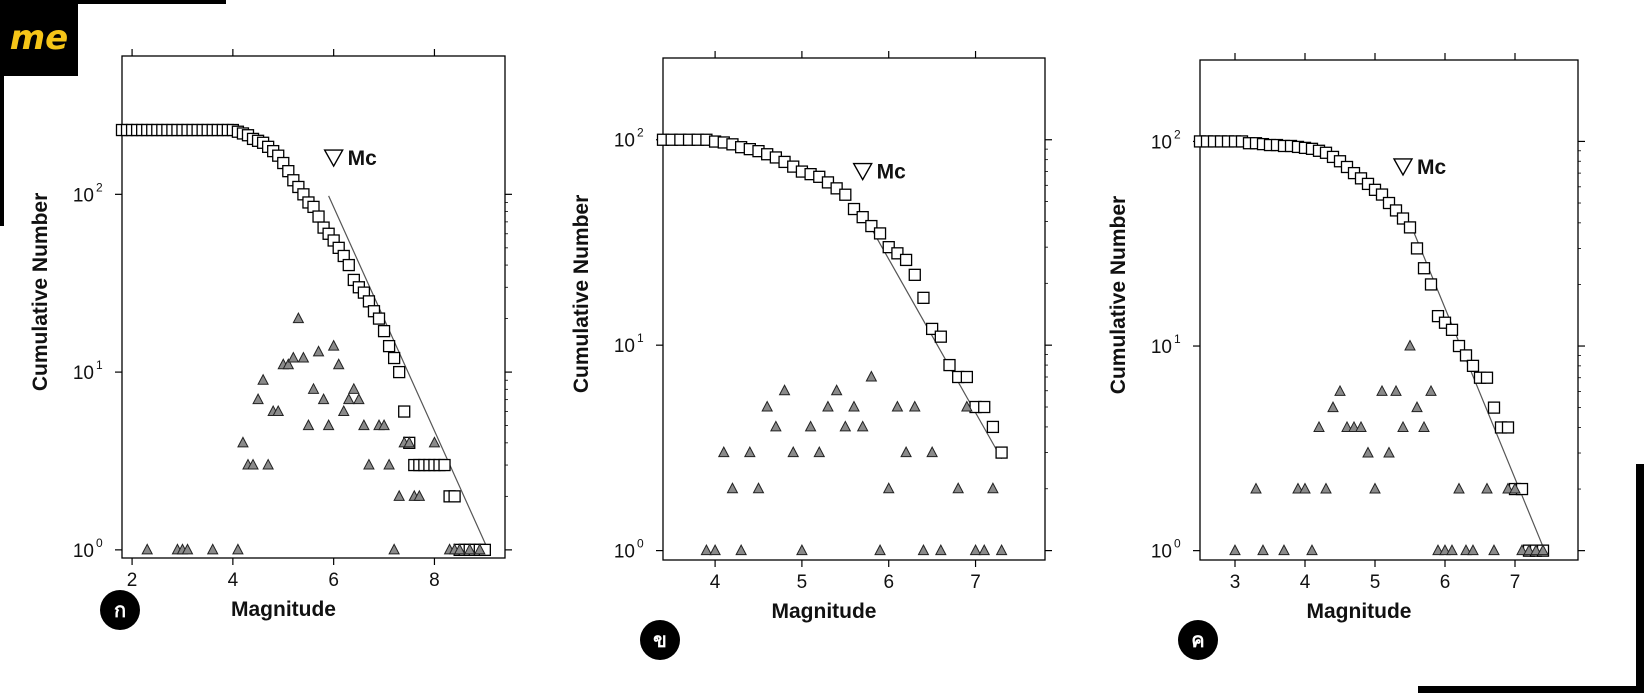 The image size is (1644, 693). What do you see at coordinates (1235, 582) in the screenshot?
I see `x-tick-label: 3` at bounding box center [1235, 582].